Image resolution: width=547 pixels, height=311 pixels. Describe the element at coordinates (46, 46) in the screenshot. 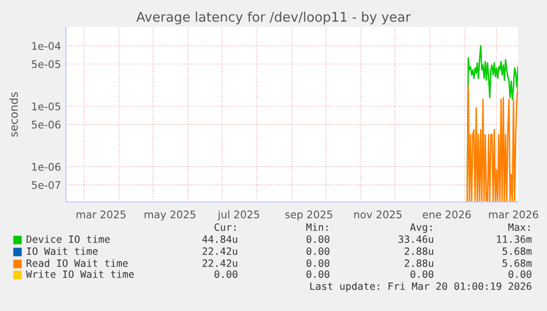

I see `y-tick-label: 1e-04` at that location.